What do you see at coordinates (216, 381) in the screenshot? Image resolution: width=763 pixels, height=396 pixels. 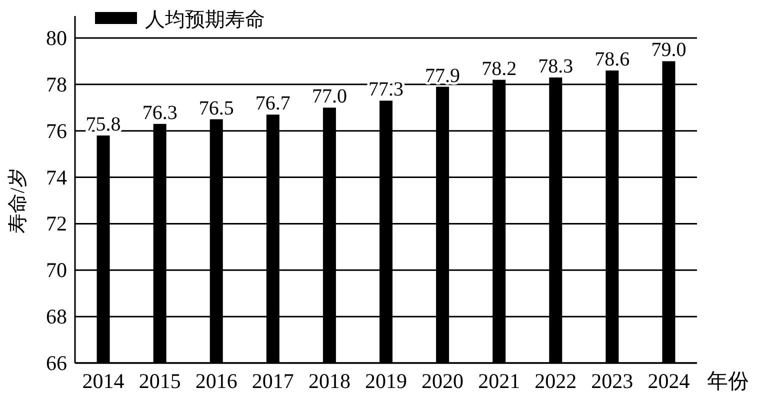 I see `x-tick-label: 2016` at bounding box center [216, 381].